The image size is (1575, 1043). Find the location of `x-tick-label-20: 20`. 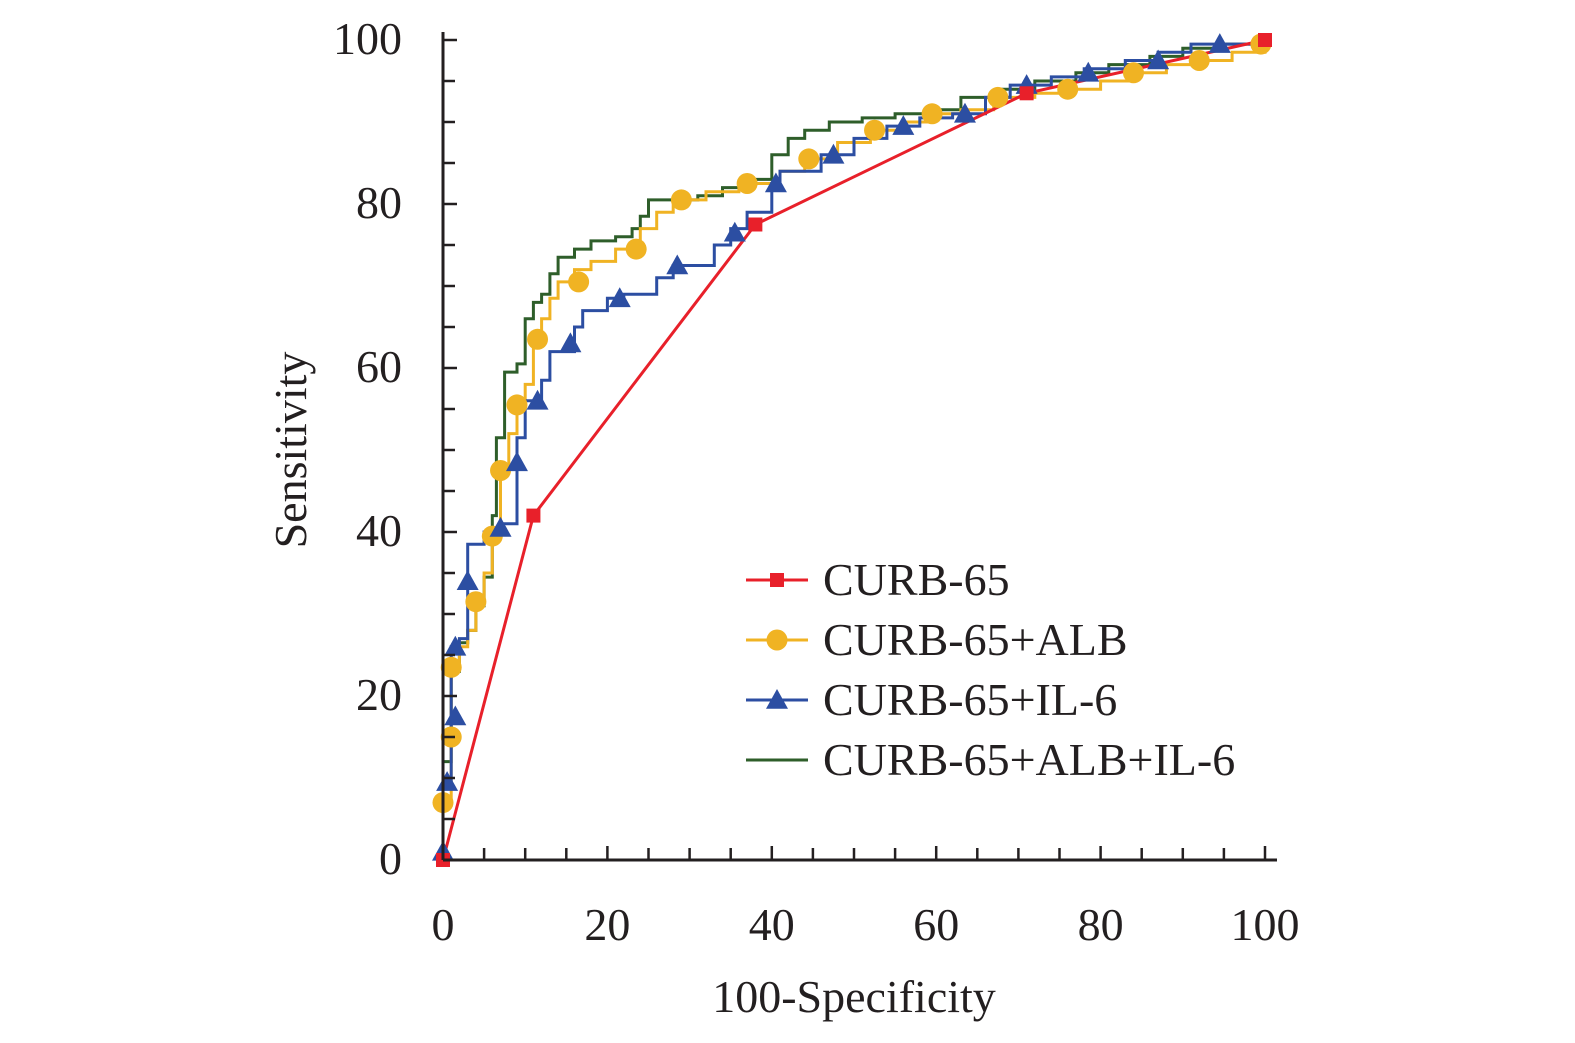

x-tick-label-20: 20 is located at coordinates (607, 924).